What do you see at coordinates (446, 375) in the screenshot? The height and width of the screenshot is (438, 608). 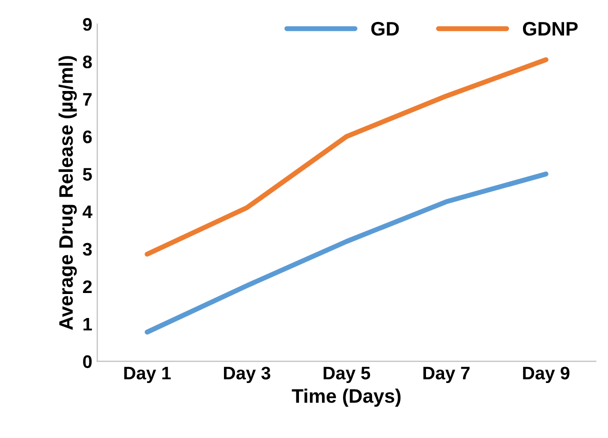 I see `x-tick-label: Day 7` at bounding box center [446, 375].